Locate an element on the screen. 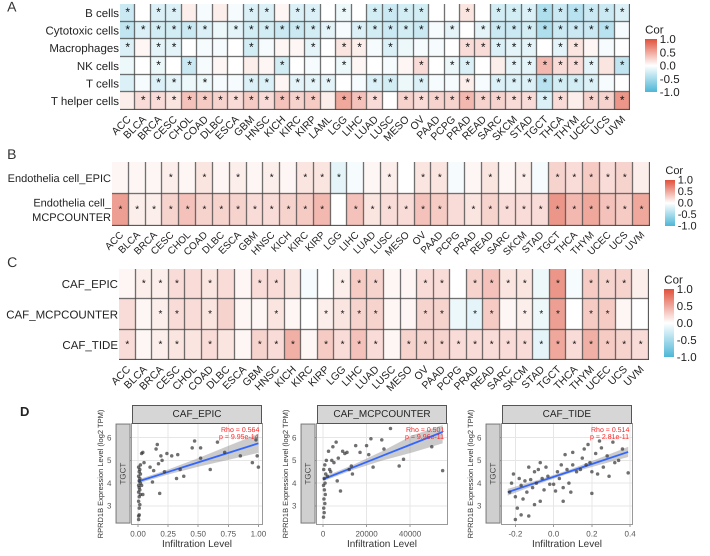  color-bar-label: 1.0 is located at coordinates (684, 290).